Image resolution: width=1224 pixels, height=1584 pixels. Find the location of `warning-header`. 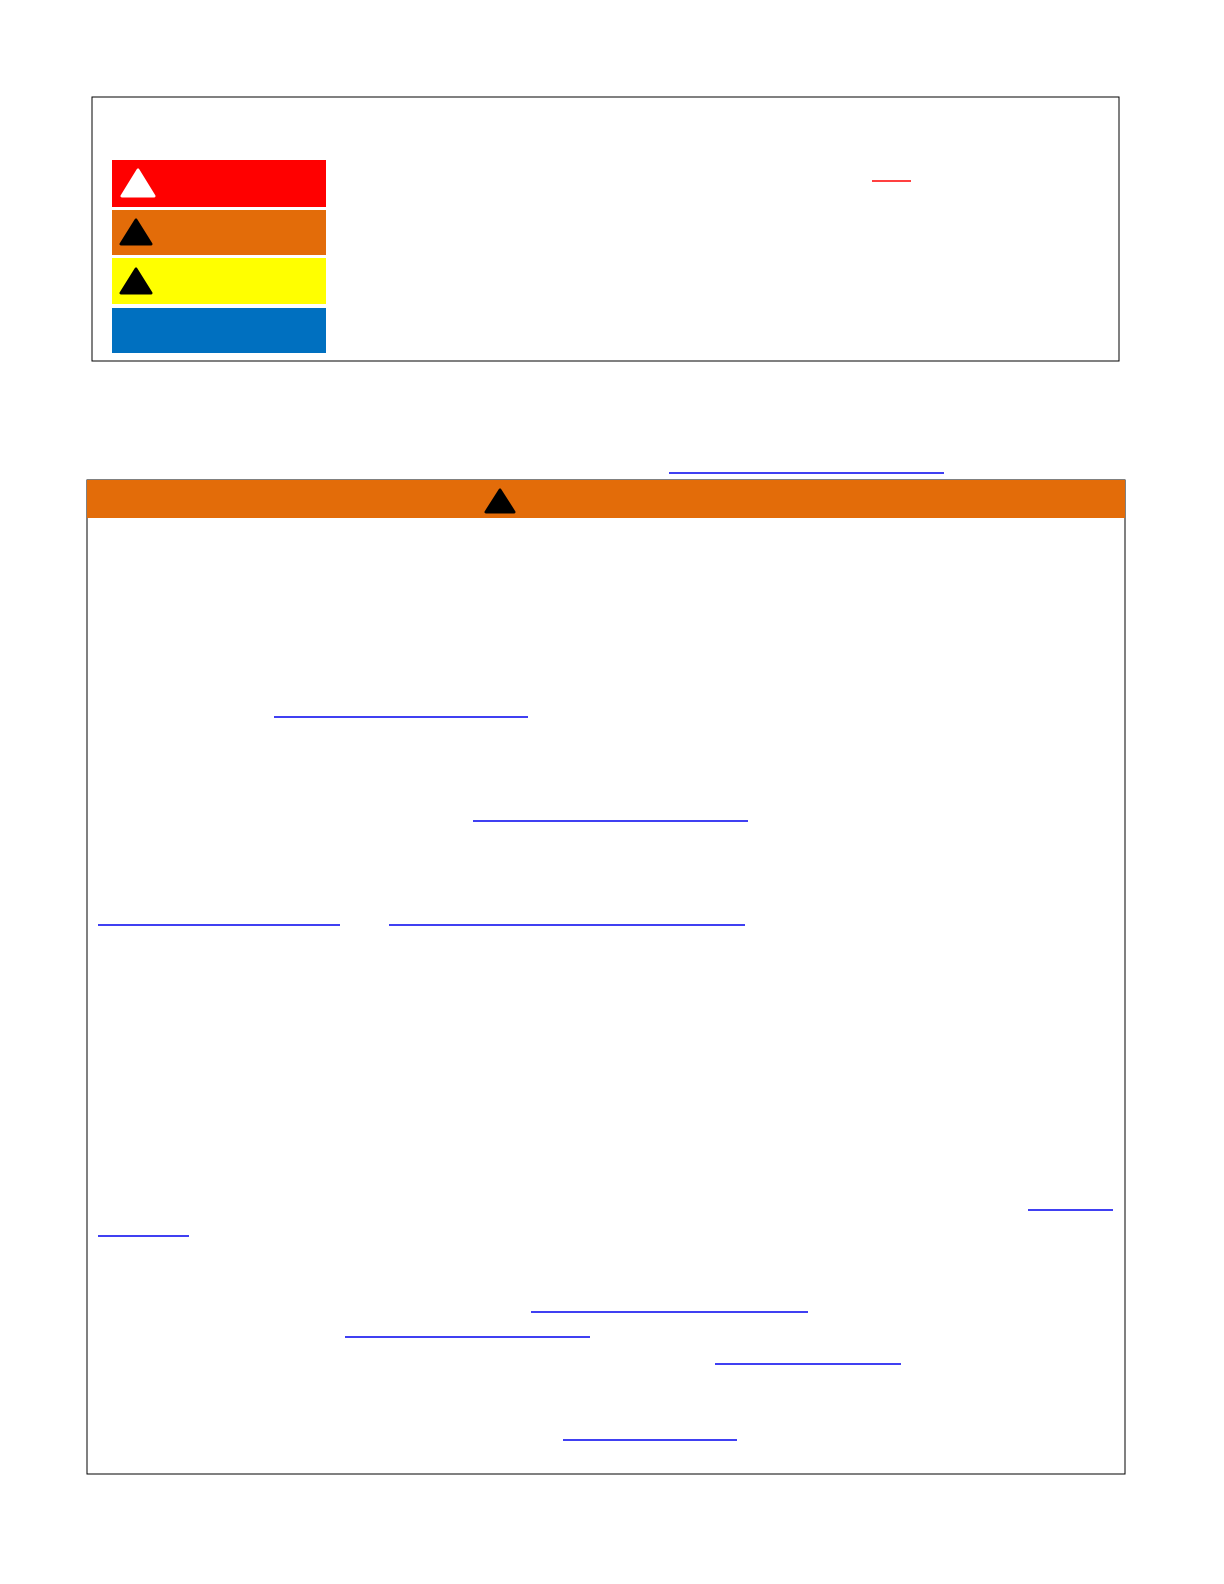

warning-header is located at coordinates (606, 499).